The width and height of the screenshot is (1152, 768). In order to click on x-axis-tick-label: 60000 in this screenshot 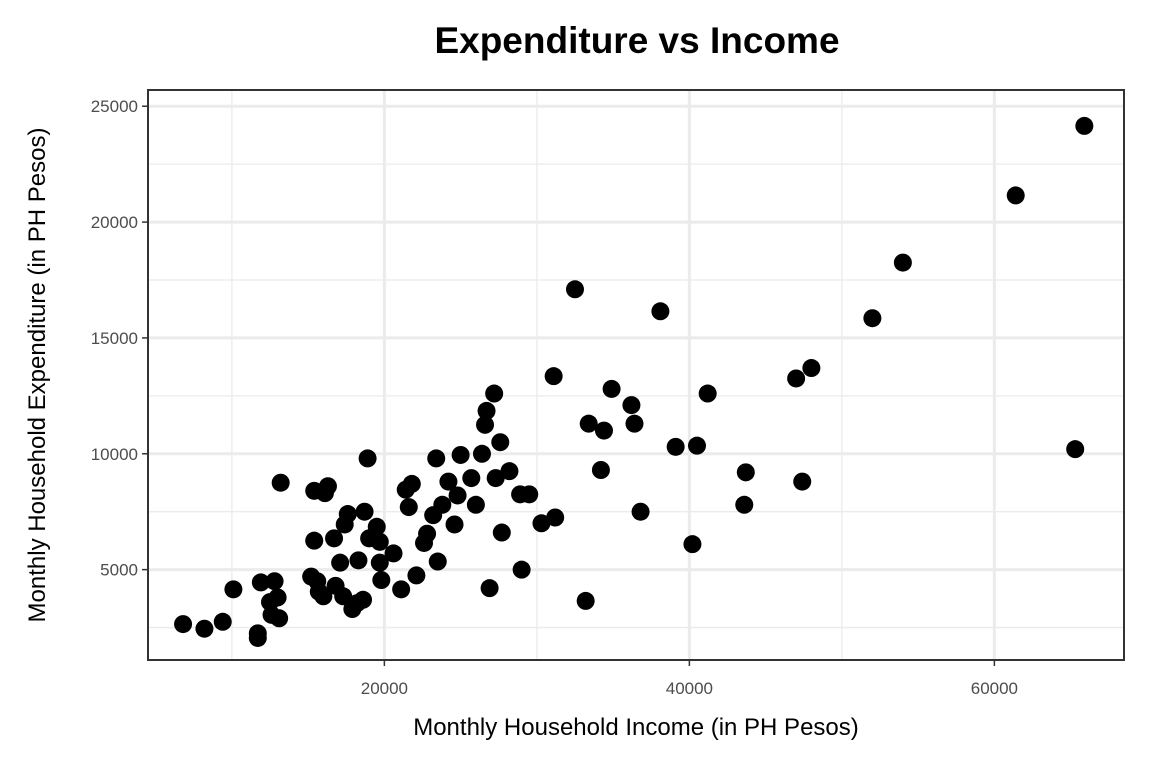, I will do `click(994, 688)`.